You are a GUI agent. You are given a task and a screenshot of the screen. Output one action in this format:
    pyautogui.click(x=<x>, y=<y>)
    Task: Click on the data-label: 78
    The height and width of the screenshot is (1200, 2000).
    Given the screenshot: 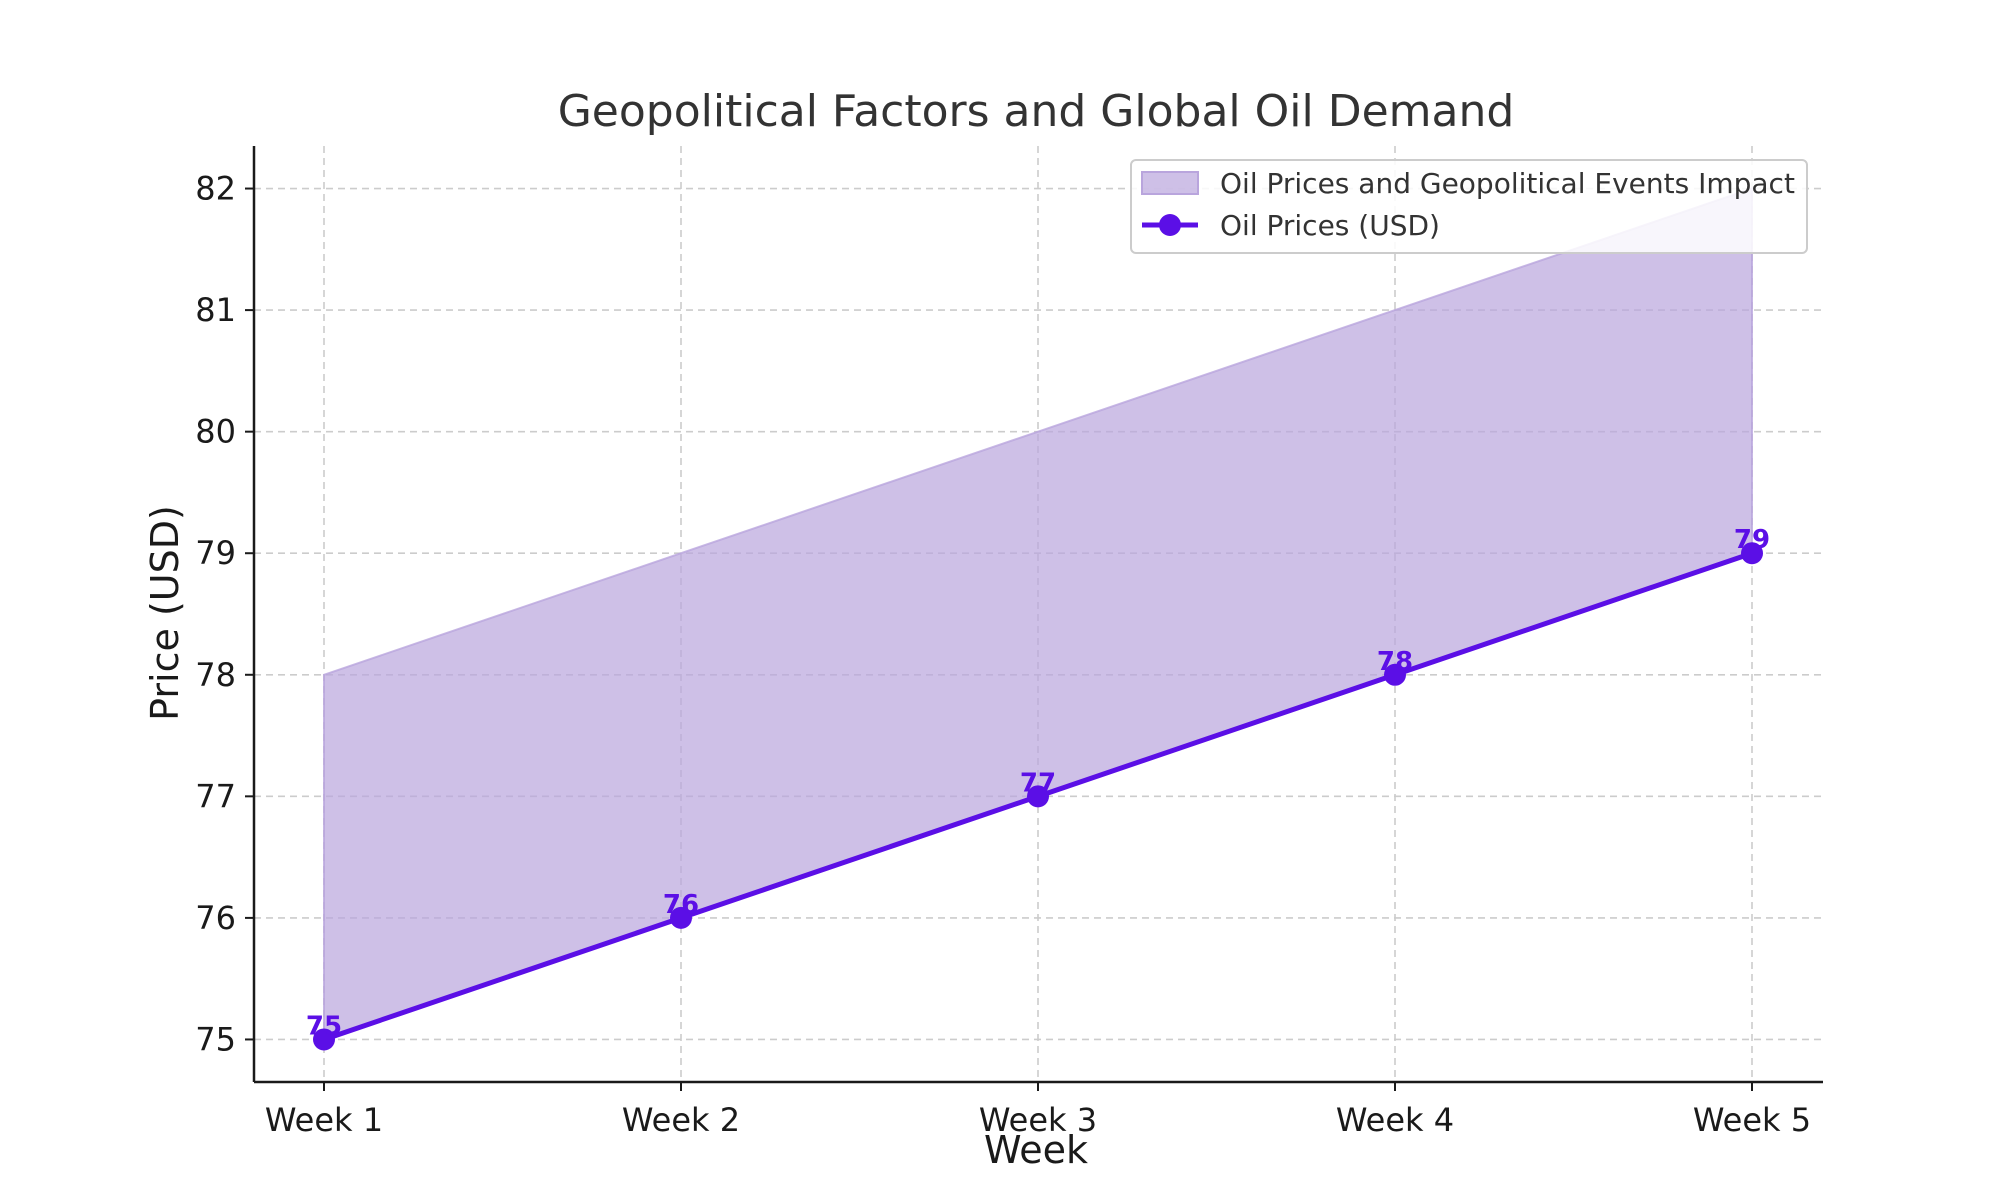 What is the action you would take?
    pyautogui.click(x=1395, y=662)
    